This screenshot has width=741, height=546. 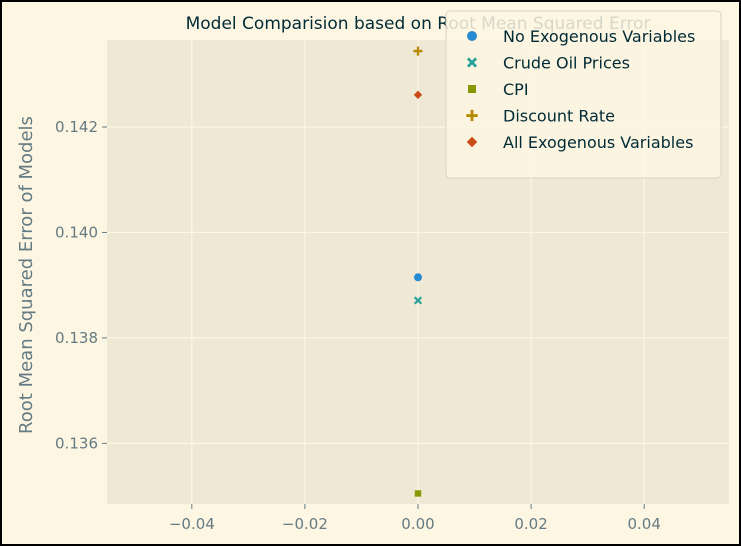 I want to click on legend-box, so click(x=583, y=94).